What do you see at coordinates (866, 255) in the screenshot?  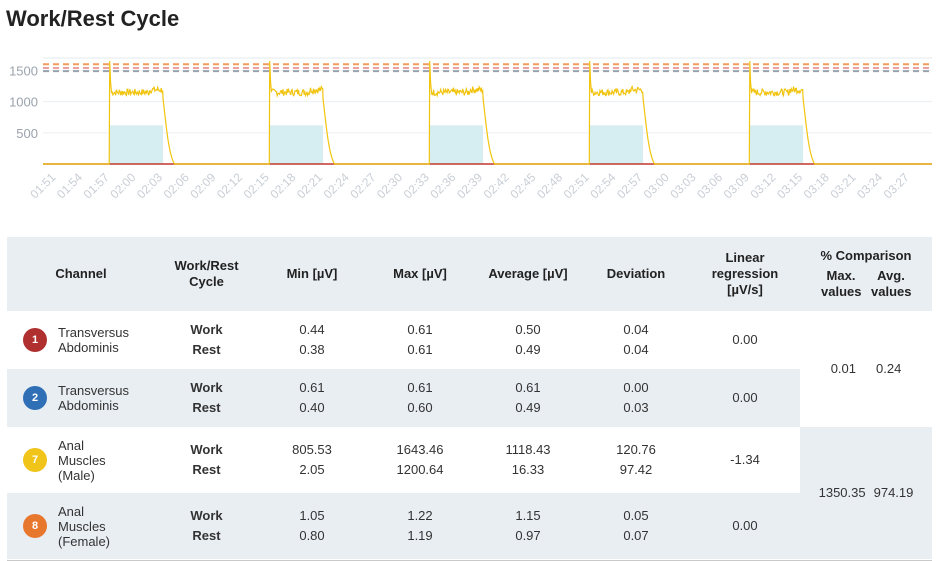 I see `header-comparison-title: % Comparison` at bounding box center [866, 255].